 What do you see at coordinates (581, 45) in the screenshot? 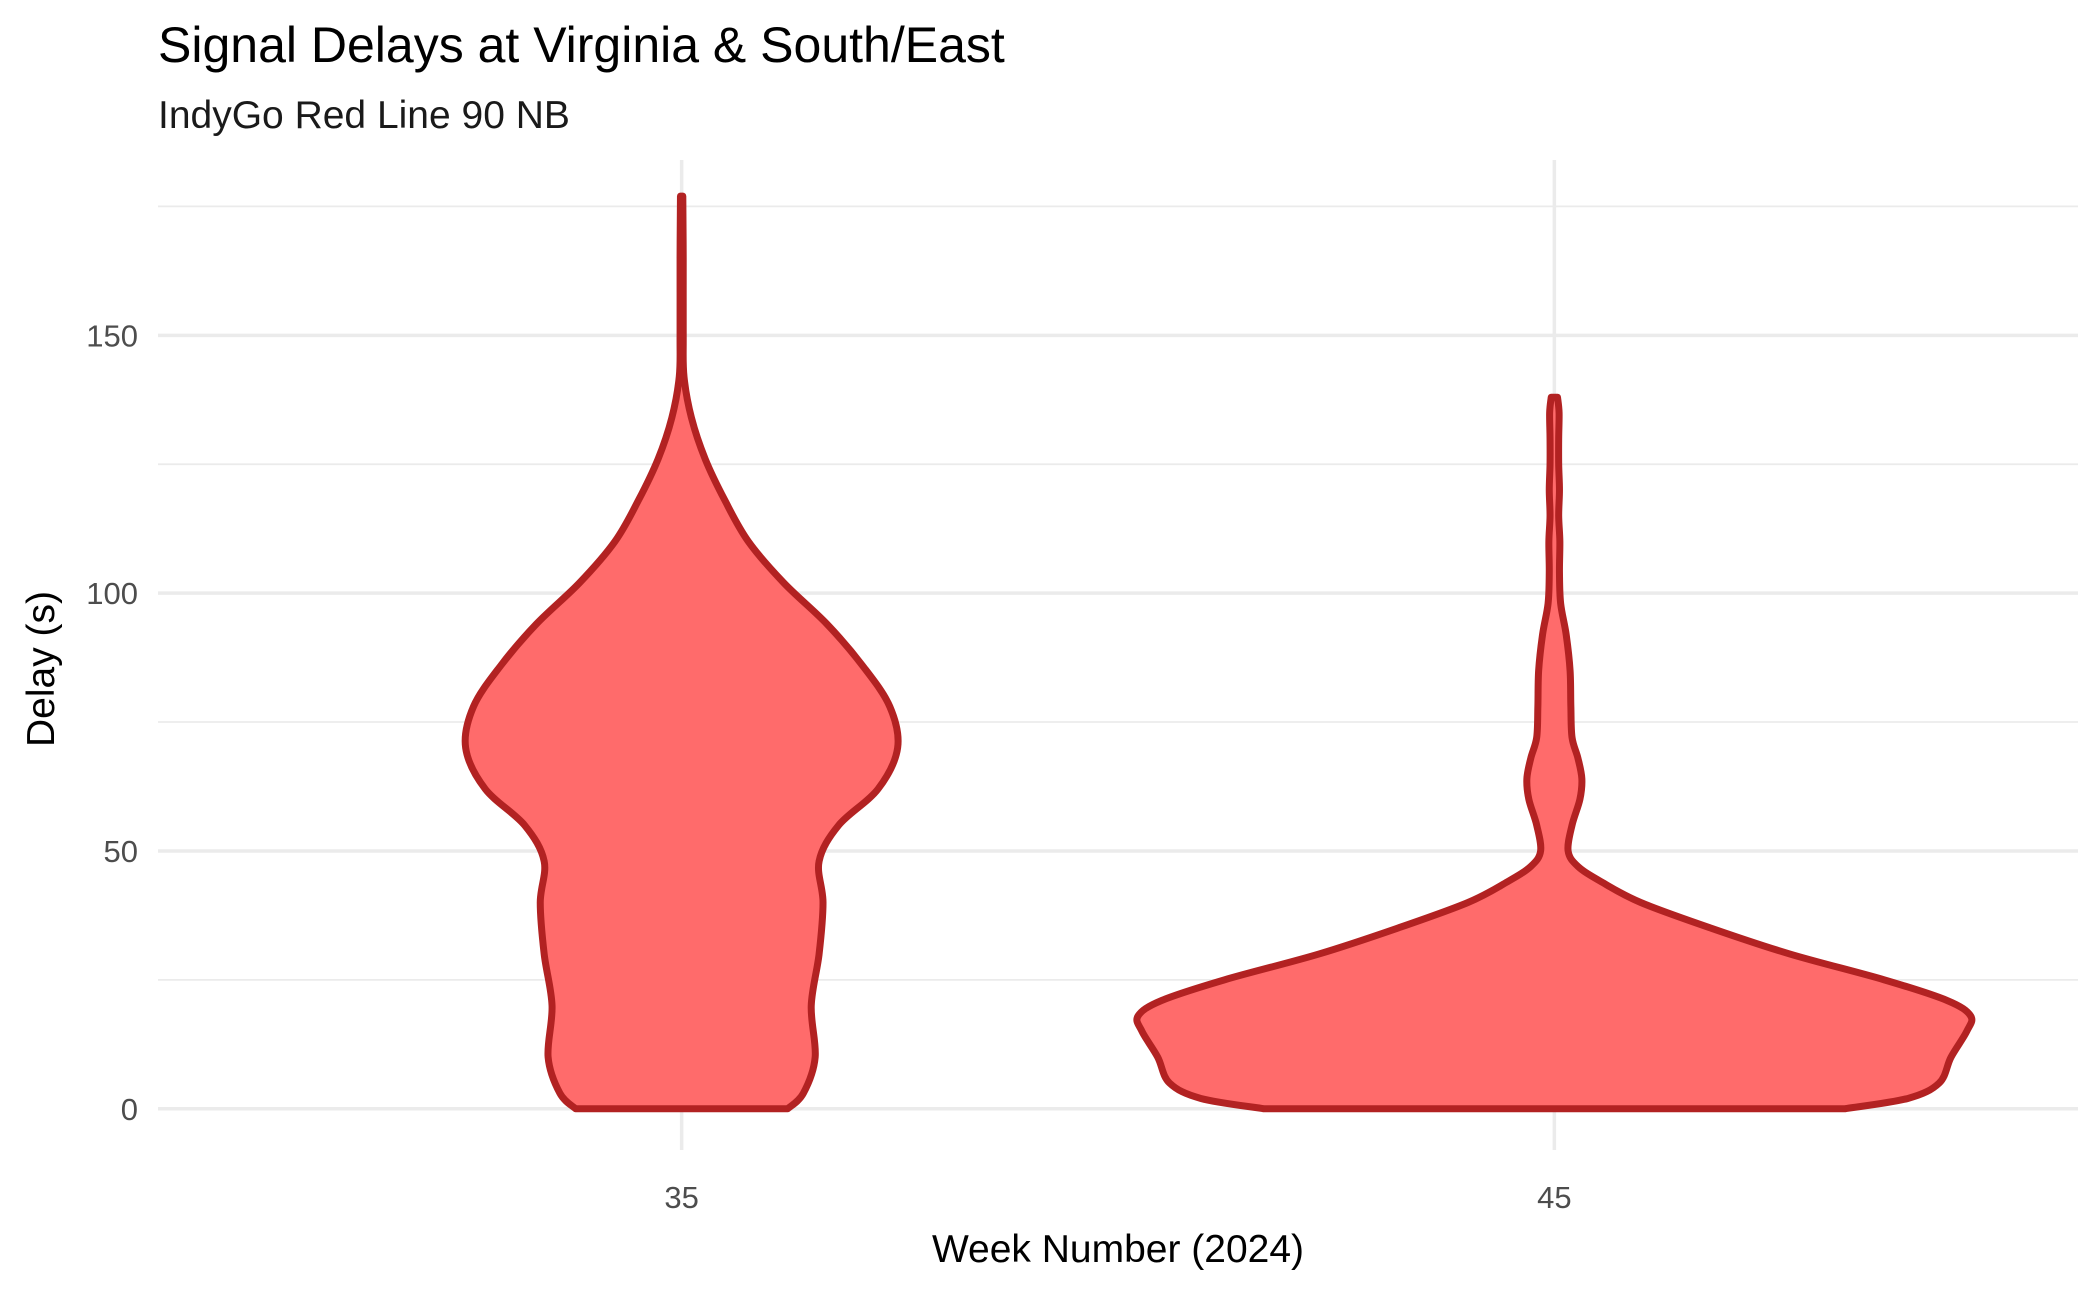
I see `chart-title: Signal Delays at Virginia & South/East` at bounding box center [581, 45].